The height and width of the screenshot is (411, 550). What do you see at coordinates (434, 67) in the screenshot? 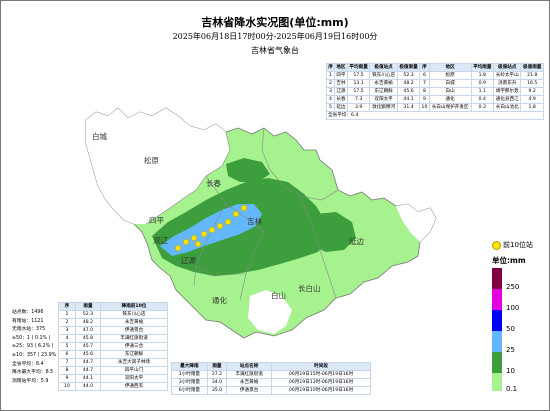
I see `county-table-header: 序 地区 平均雨量 极值站点 极值雨量 序 地区 平均雨量 极值站点 极值雨量` at bounding box center [434, 67].